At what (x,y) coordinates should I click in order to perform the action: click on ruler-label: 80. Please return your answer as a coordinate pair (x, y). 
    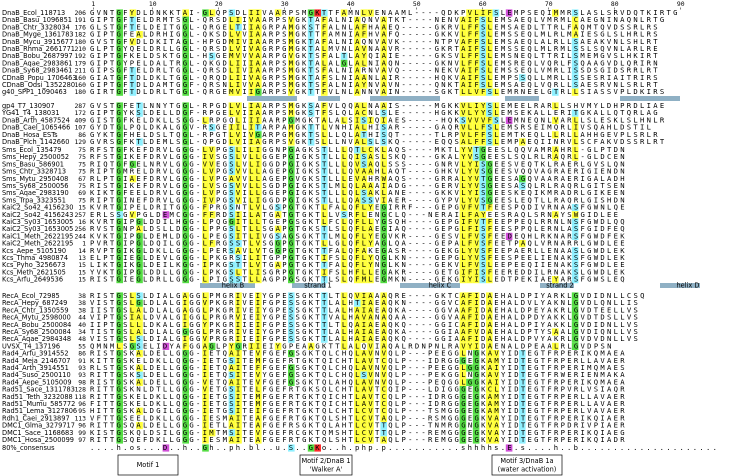
    Looking at the image, I should click on (615, 4).